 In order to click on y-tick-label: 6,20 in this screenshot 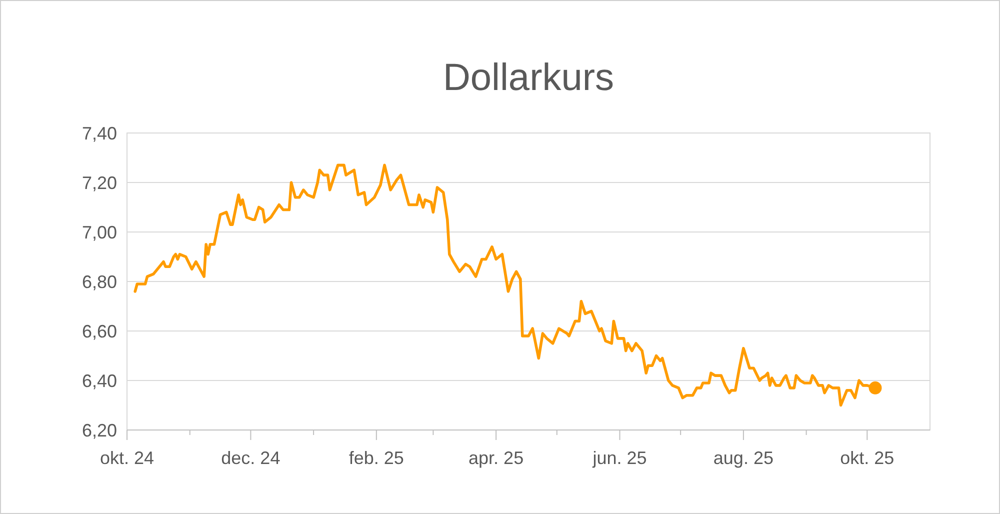, I will do `click(99, 430)`.